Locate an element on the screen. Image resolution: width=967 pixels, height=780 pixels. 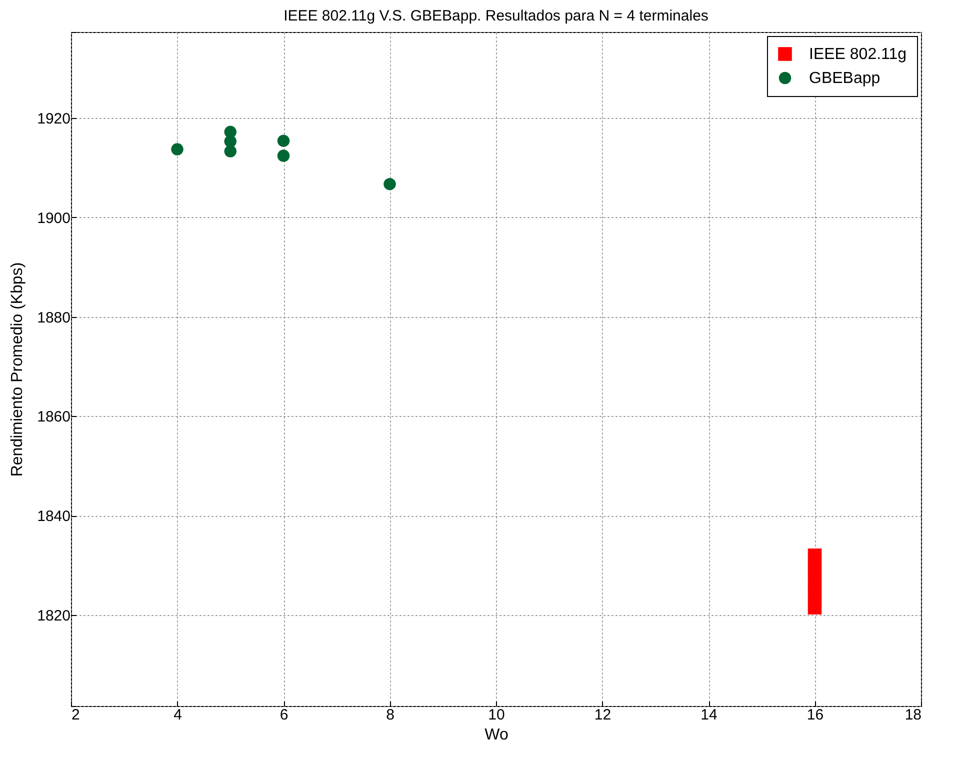
x-tick-label: 4 is located at coordinates (178, 715).